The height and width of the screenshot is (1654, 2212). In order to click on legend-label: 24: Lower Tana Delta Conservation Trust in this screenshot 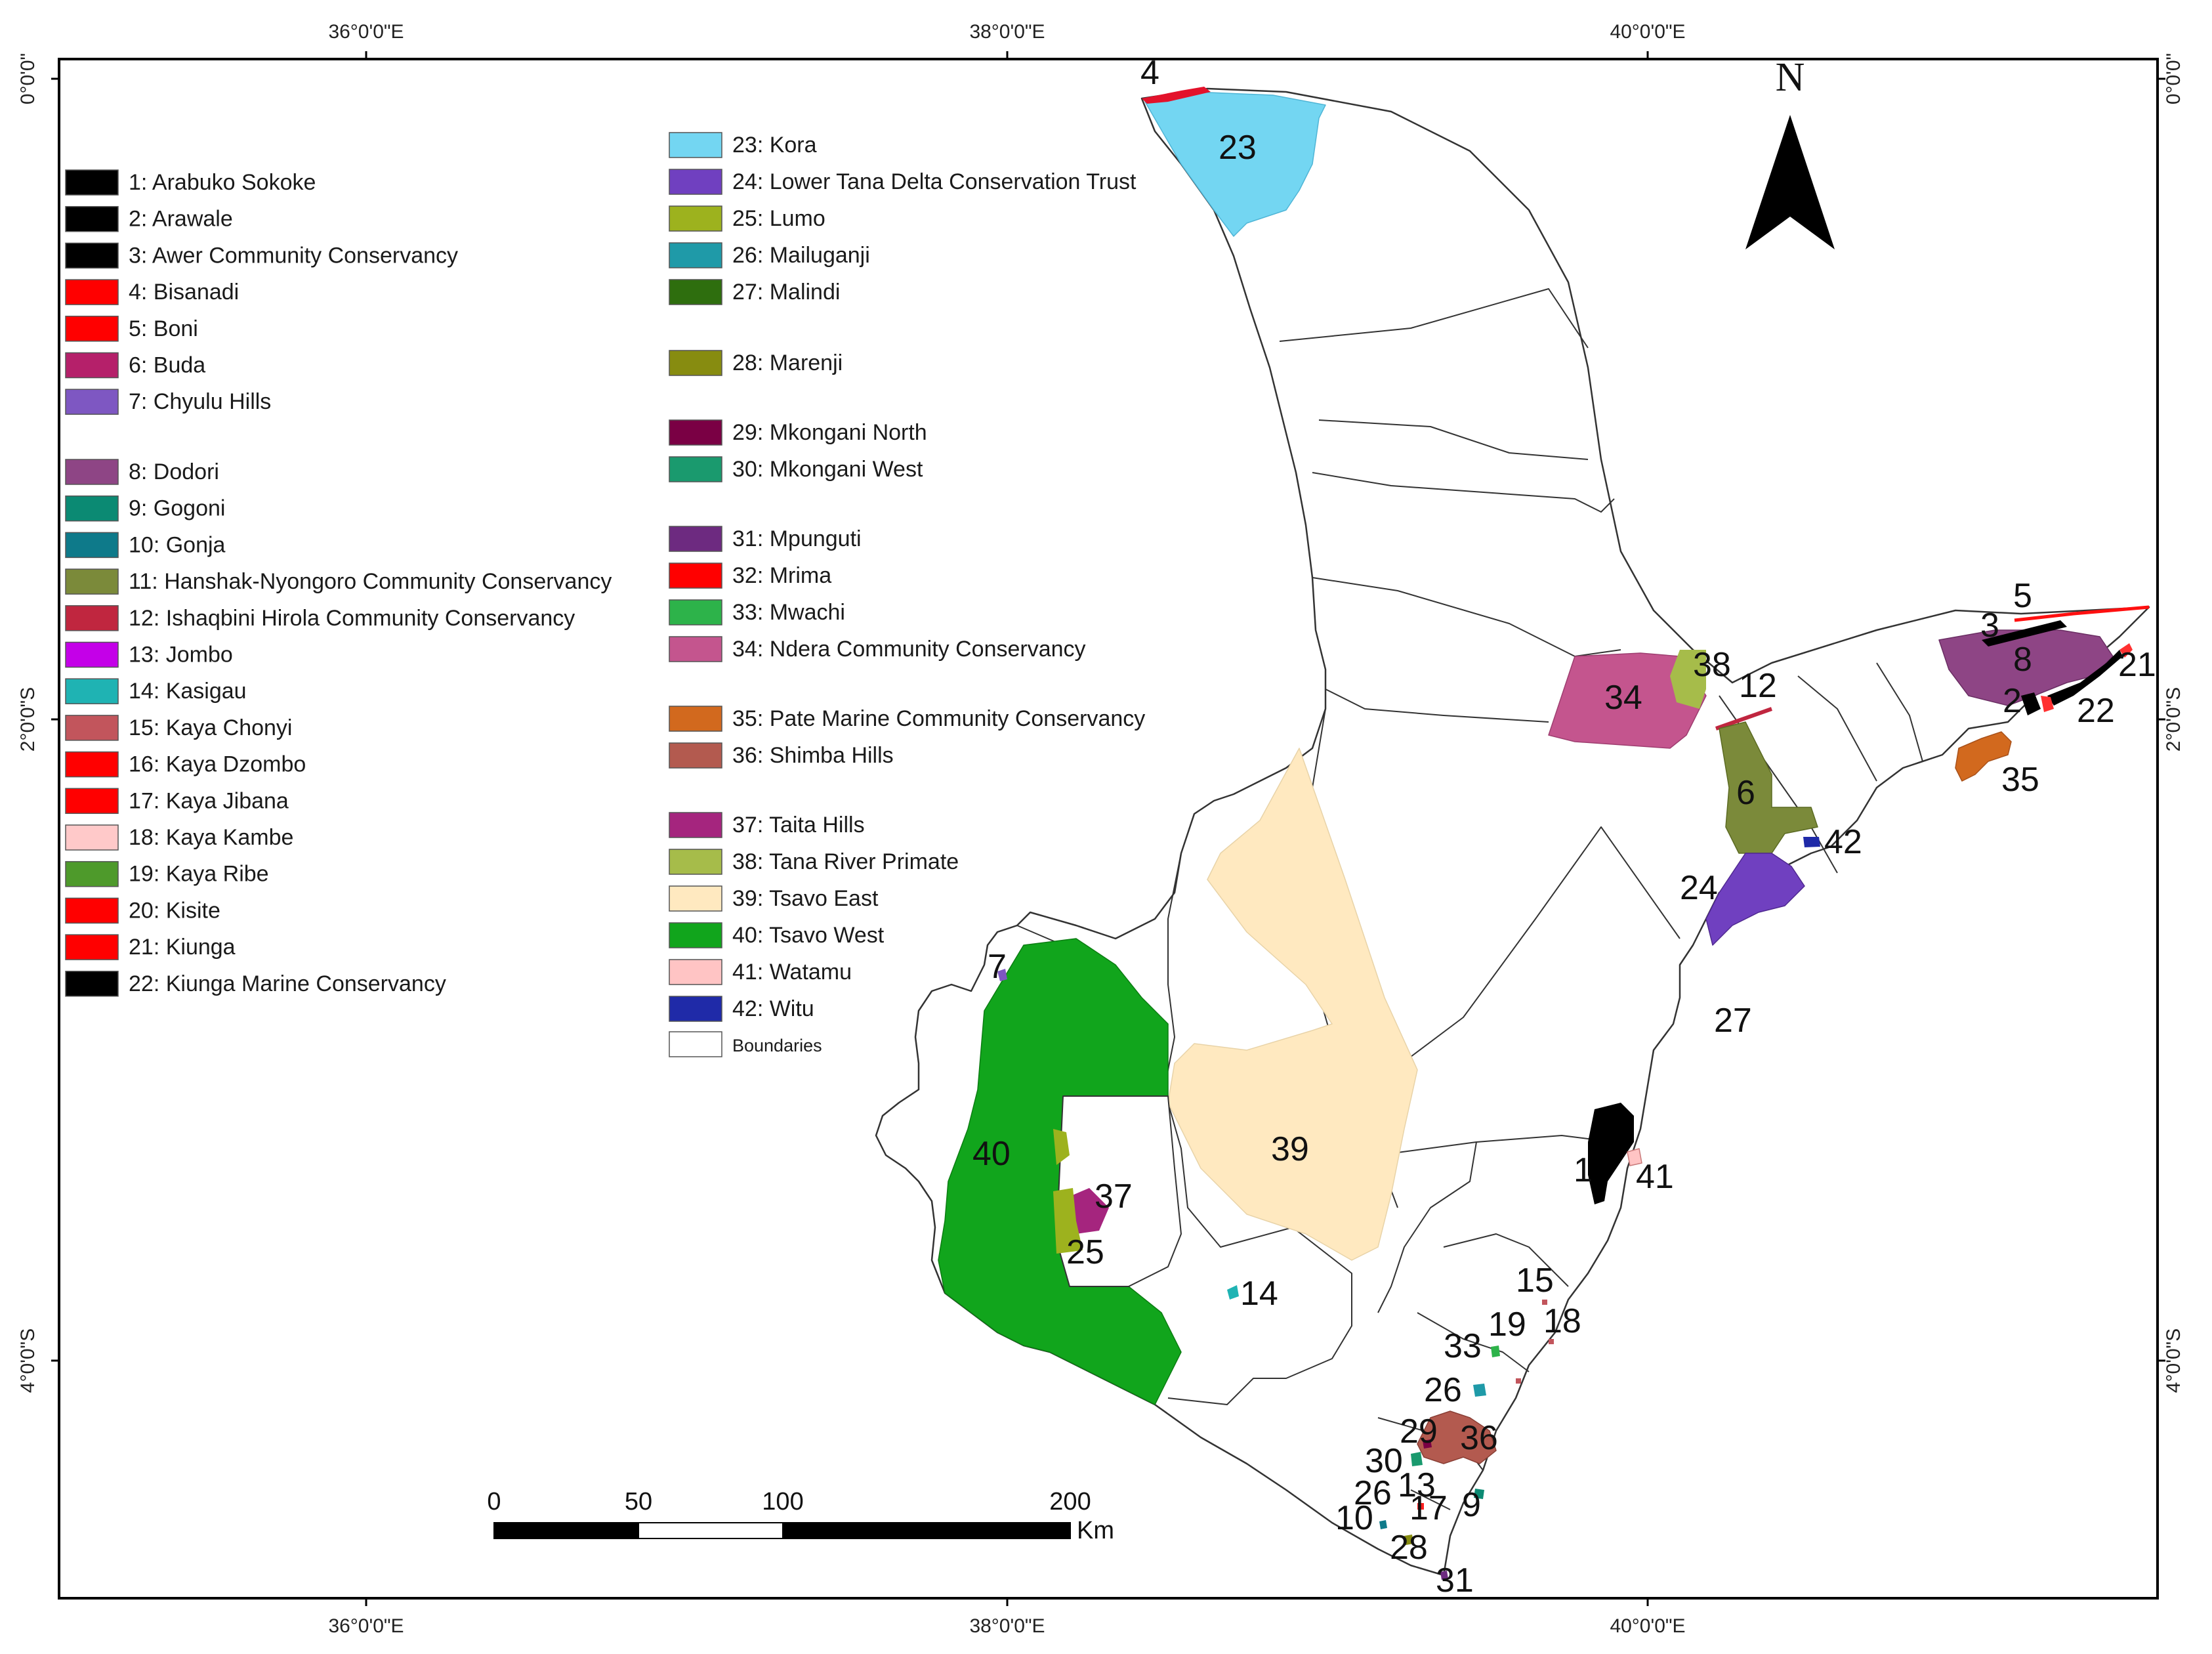, I will do `click(934, 181)`.